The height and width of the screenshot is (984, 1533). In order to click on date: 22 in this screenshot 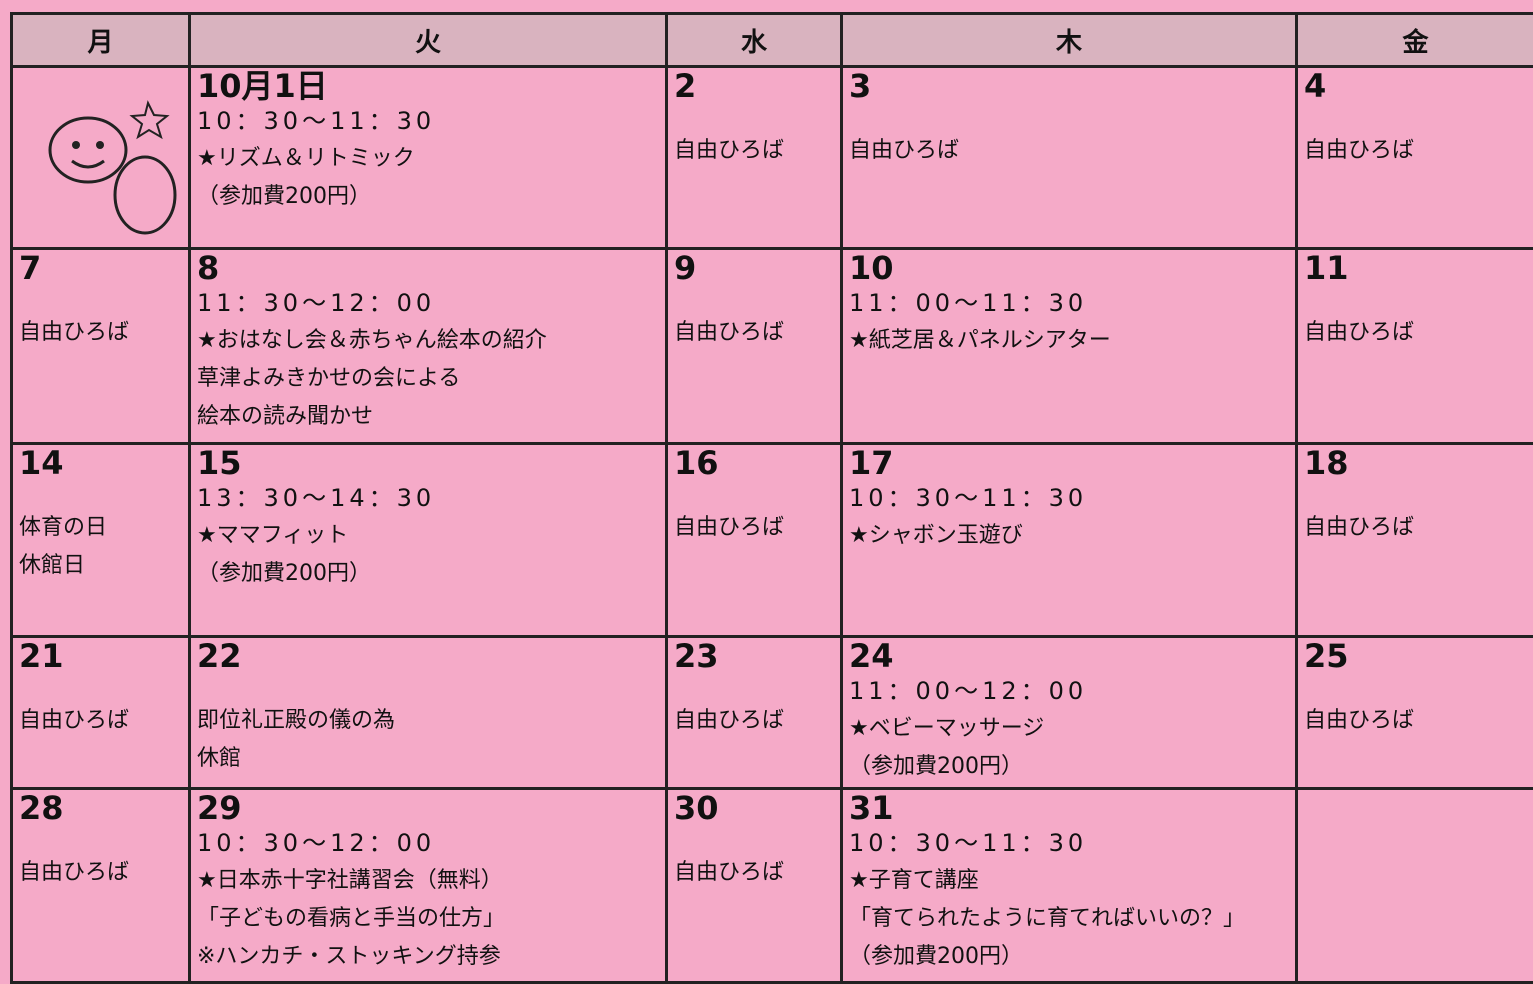, I will do `click(219, 656)`.